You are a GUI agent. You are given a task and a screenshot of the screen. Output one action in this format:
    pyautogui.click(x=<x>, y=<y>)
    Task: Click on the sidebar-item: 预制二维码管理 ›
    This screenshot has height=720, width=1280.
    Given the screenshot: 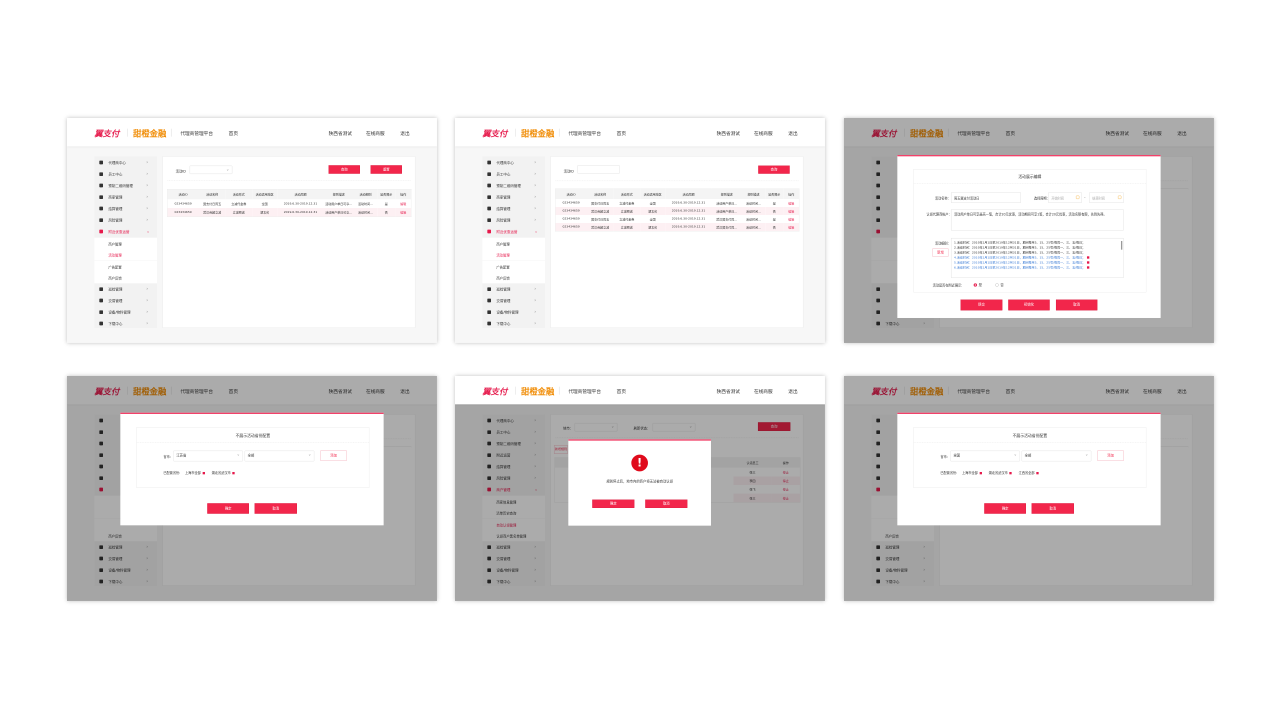 What is the action you would take?
    pyautogui.click(x=513, y=443)
    